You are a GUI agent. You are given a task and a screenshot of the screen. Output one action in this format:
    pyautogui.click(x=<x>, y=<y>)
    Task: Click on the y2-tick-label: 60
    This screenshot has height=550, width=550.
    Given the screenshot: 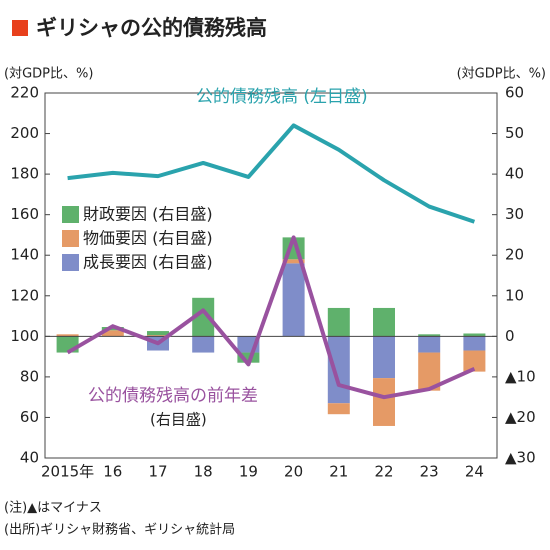 What is the action you would take?
    pyautogui.click(x=514, y=93)
    